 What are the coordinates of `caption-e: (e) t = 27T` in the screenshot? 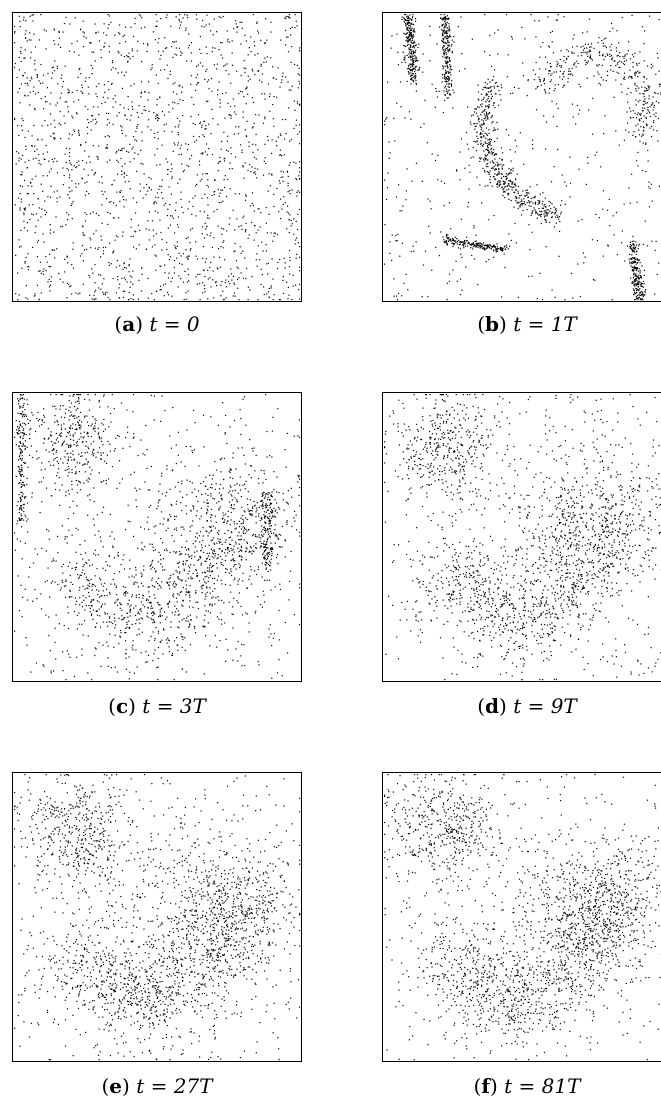 It's located at (157, 1086).